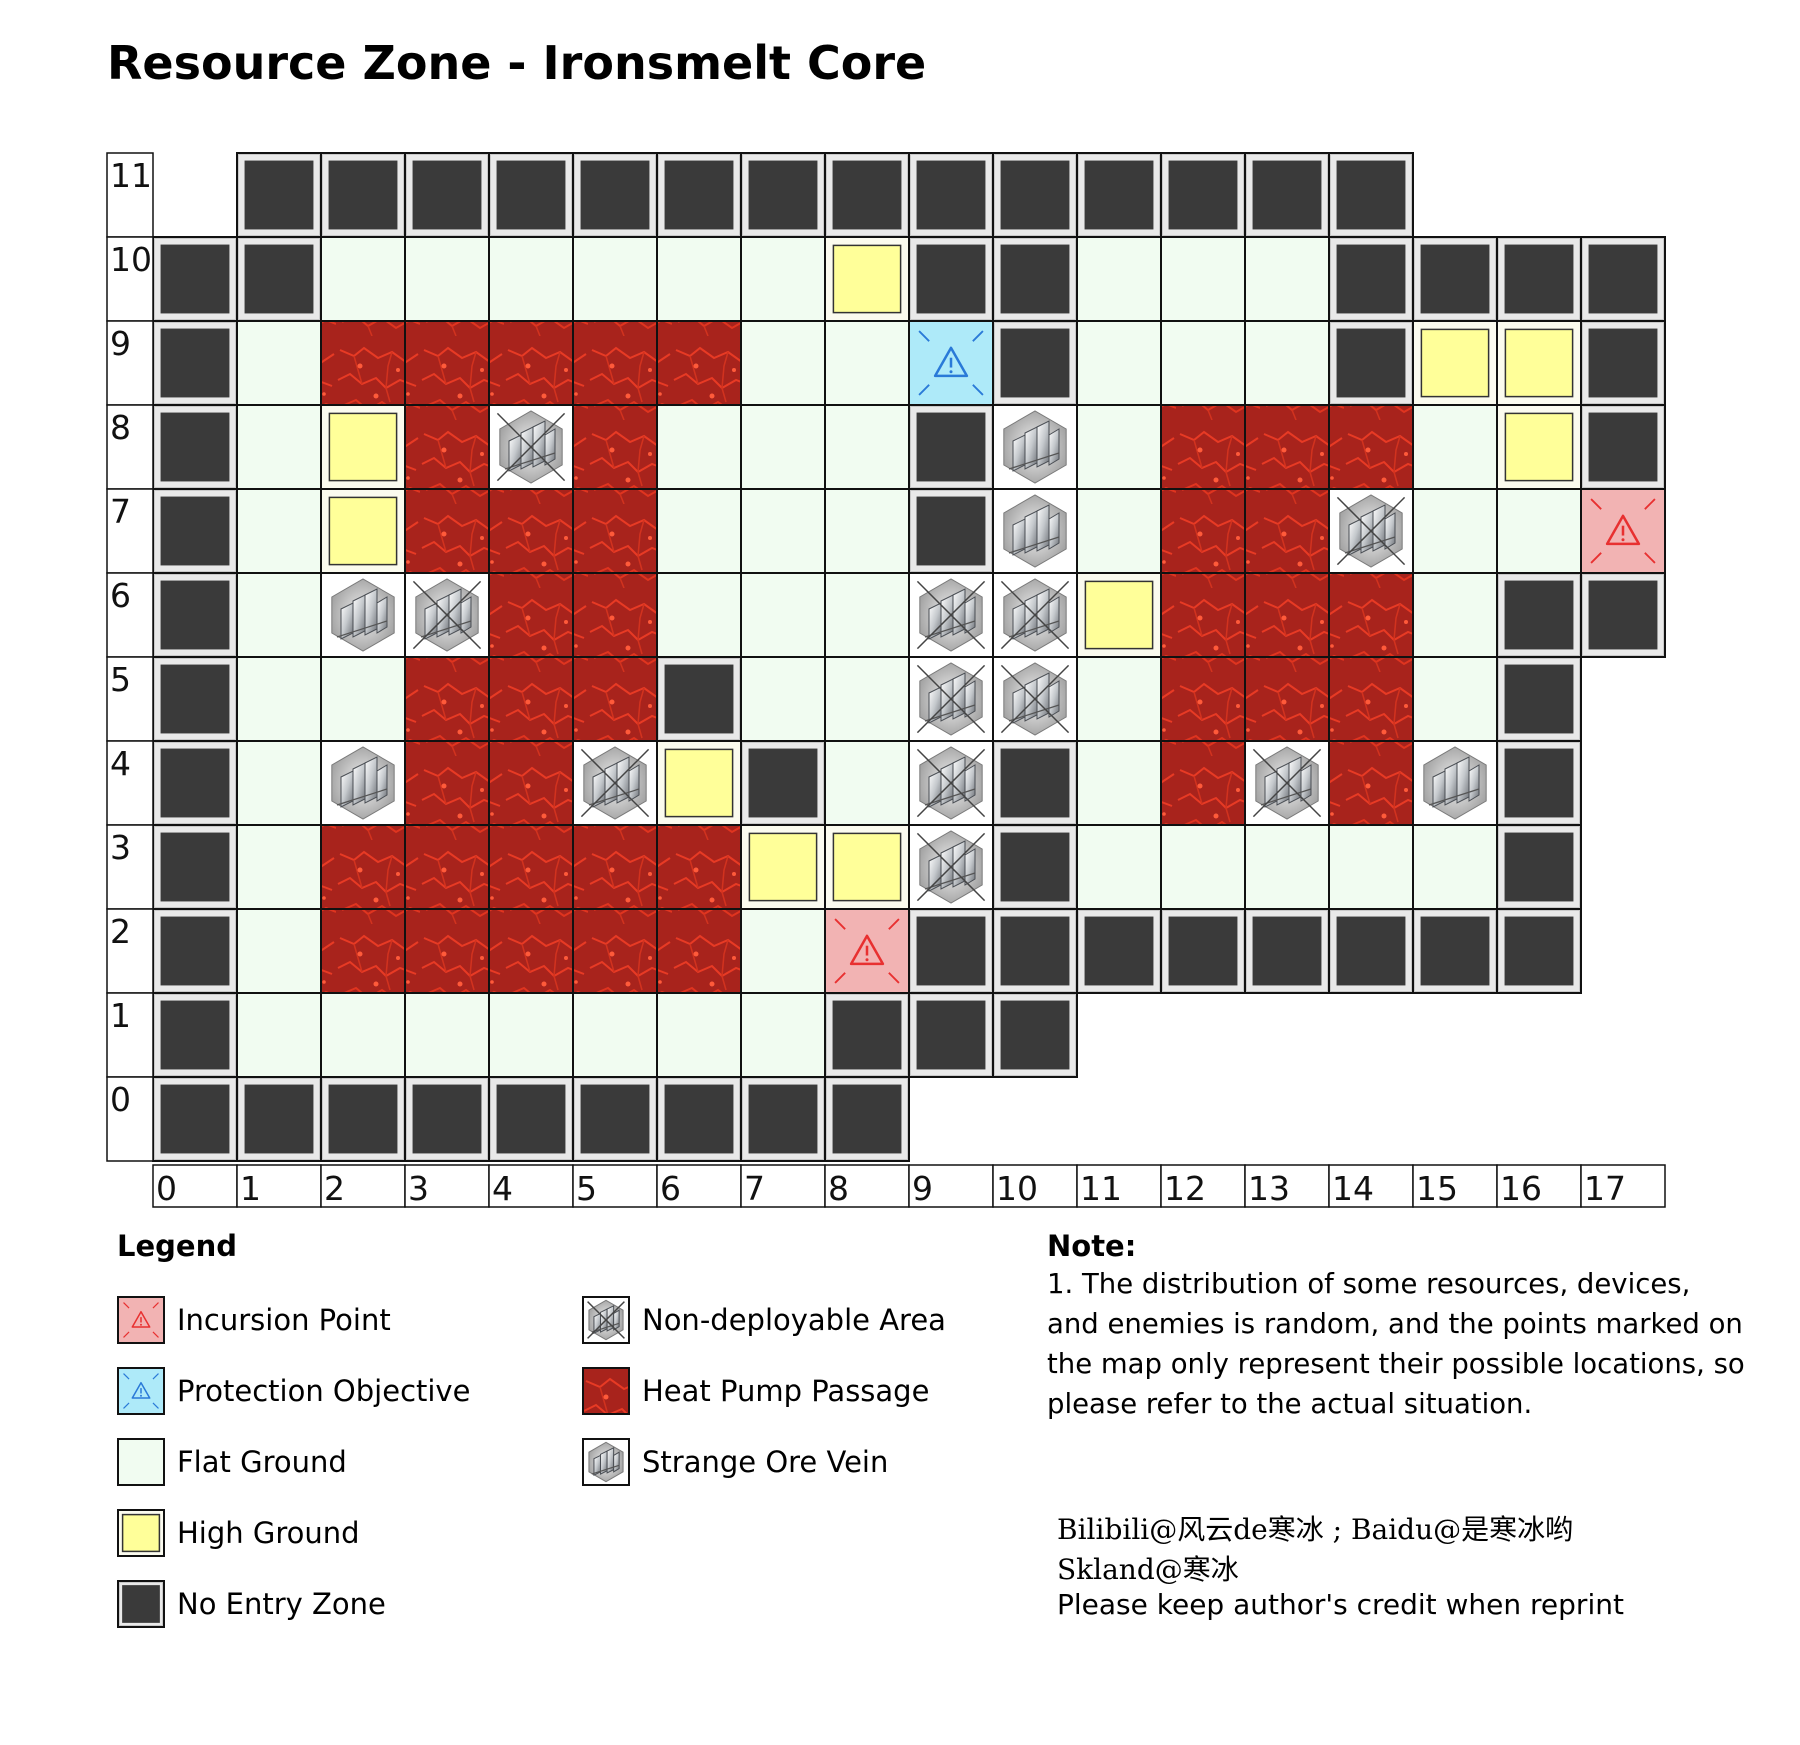  I want to click on x-axis-label: 3, so click(447, 1186).